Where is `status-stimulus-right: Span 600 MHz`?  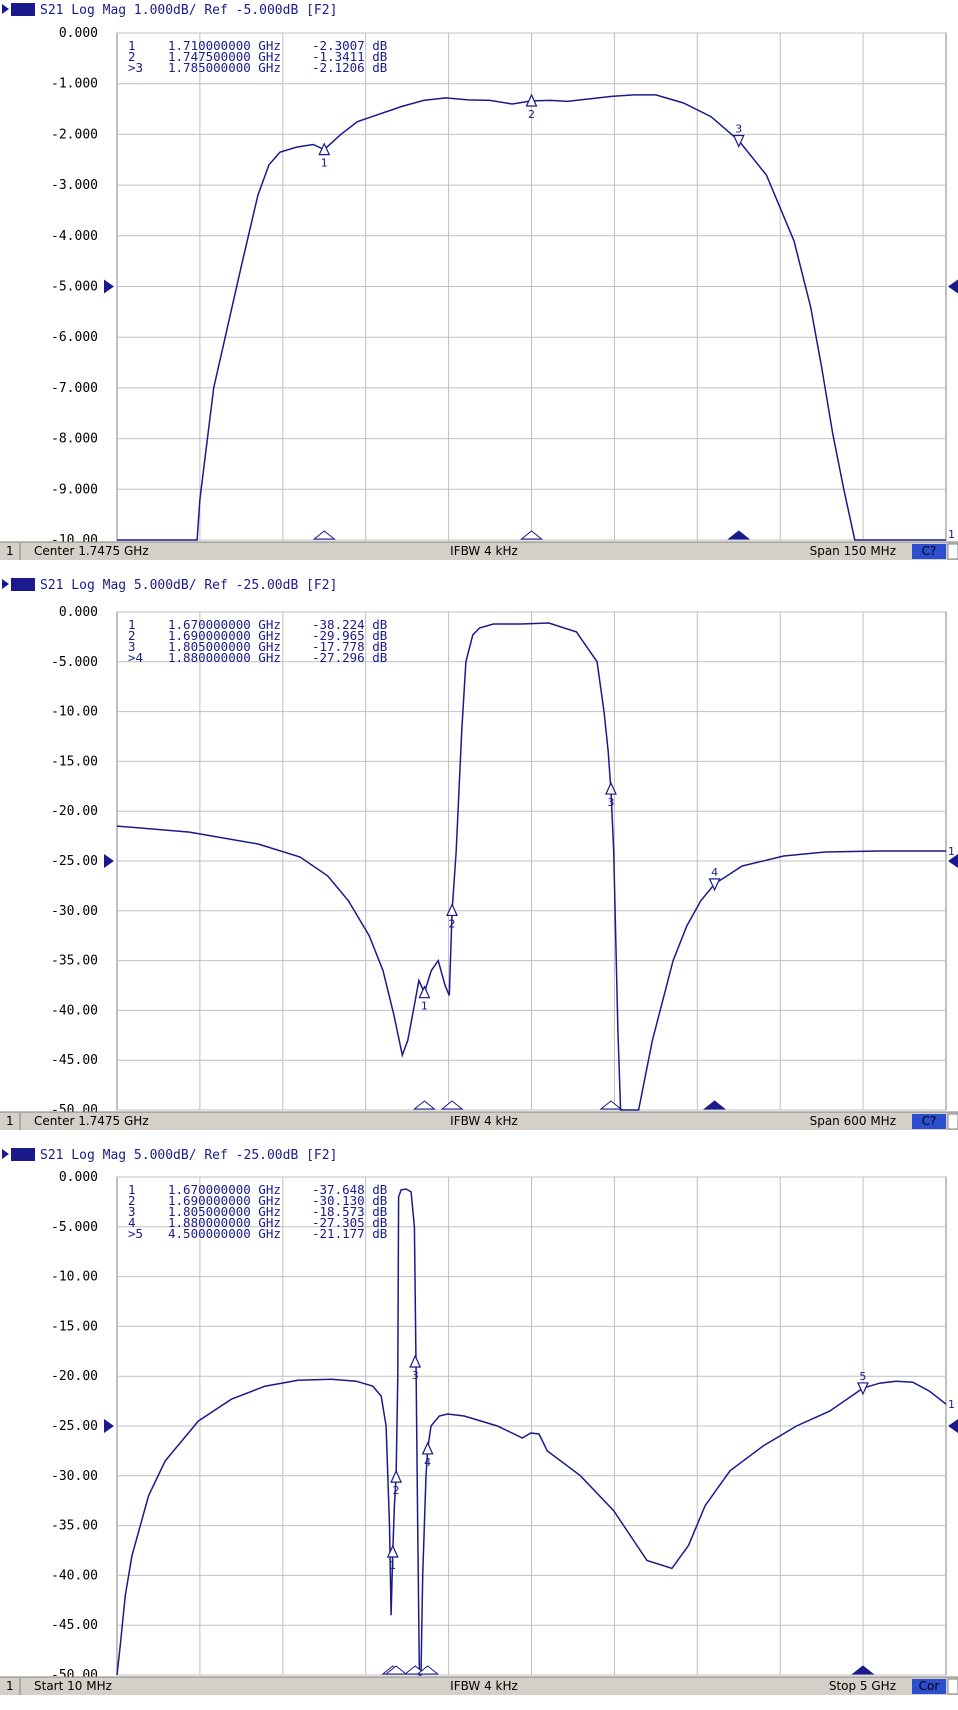 status-stimulus-right: Span 600 MHz is located at coordinates (853, 1121).